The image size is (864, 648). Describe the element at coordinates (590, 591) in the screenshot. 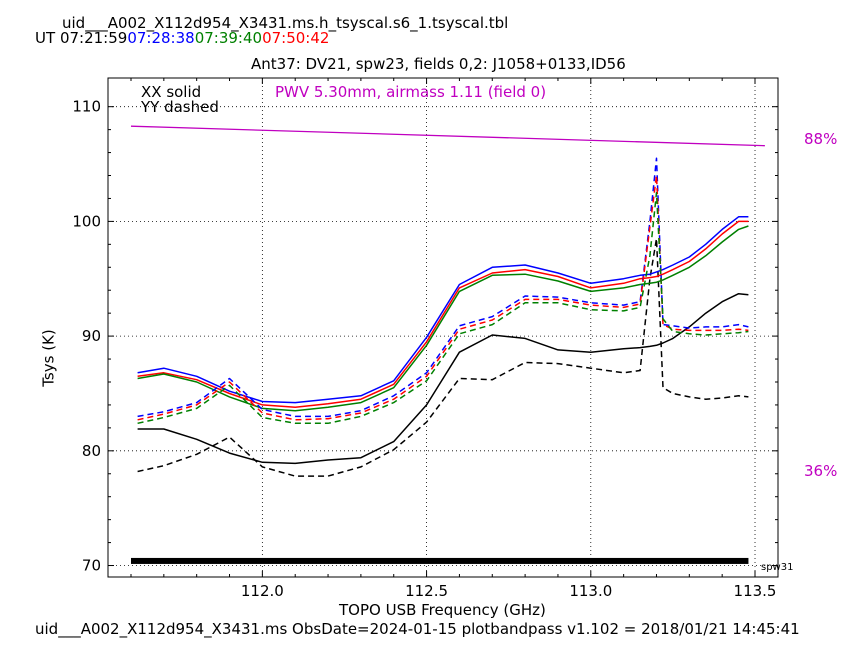

I see `x-tick-label: 113.0` at that location.